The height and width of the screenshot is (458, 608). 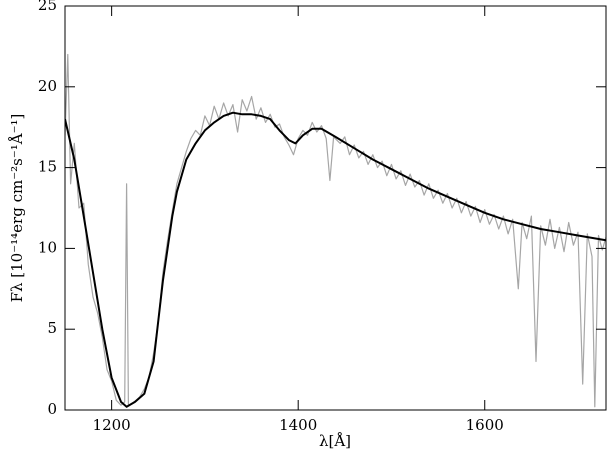 What do you see at coordinates (47, 7) in the screenshot?
I see `y-tick-label: 25` at bounding box center [47, 7].